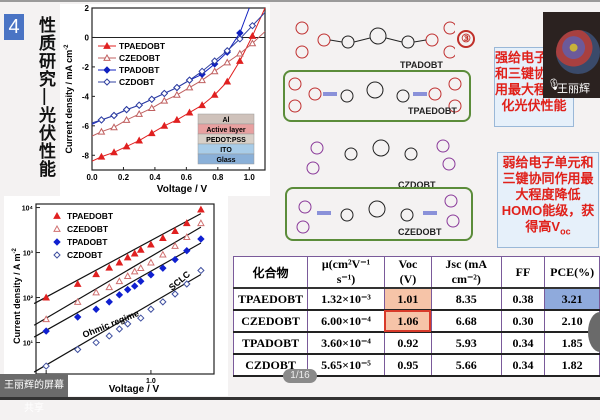 The height and width of the screenshot is (420, 600). What do you see at coordinates (554, 85) in the screenshot?
I see `microphone-icon: 🎙` at bounding box center [554, 85].